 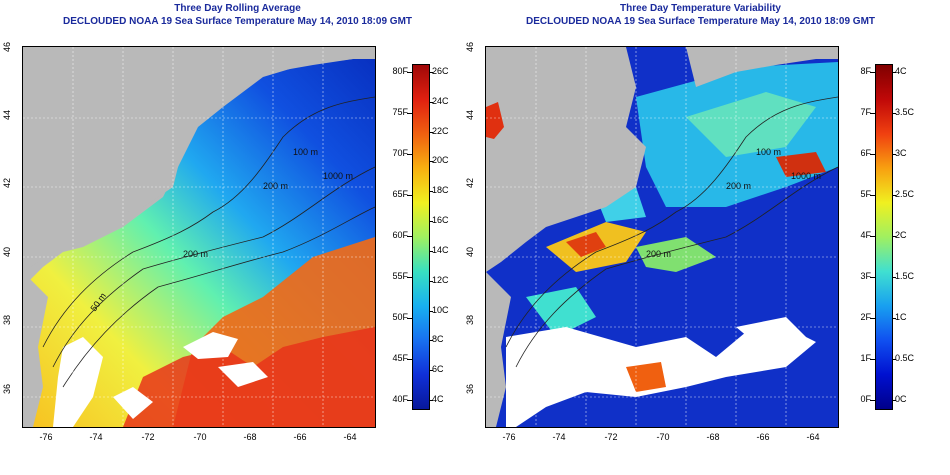 I want to click on colorbar-label: 55F, so click(x=400, y=276).